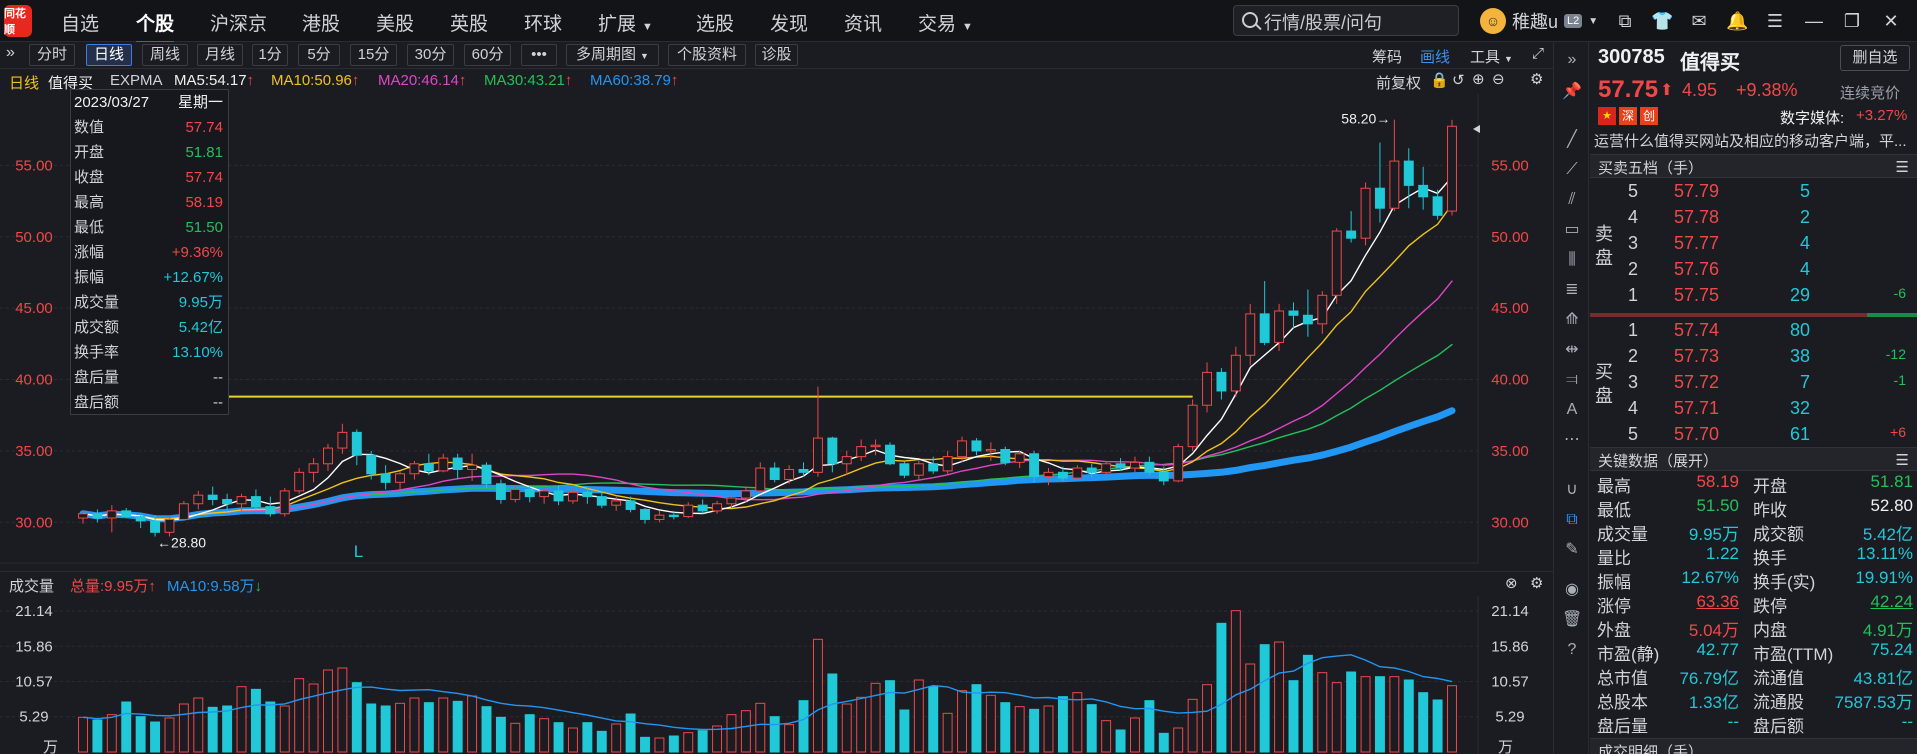 The width and height of the screenshot is (1917, 754). What do you see at coordinates (239, 24) in the screenshot?
I see `nav-hs-market: 沪深京` at bounding box center [239, 24].